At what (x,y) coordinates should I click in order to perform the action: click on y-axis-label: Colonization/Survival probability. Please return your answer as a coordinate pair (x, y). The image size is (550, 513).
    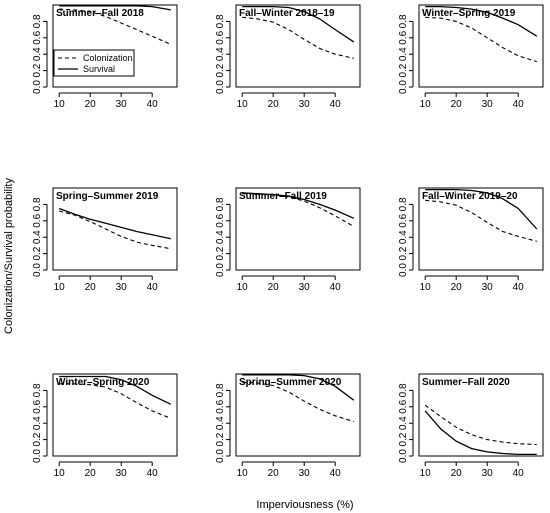
    Looking at the image, I should click on (9, 256).